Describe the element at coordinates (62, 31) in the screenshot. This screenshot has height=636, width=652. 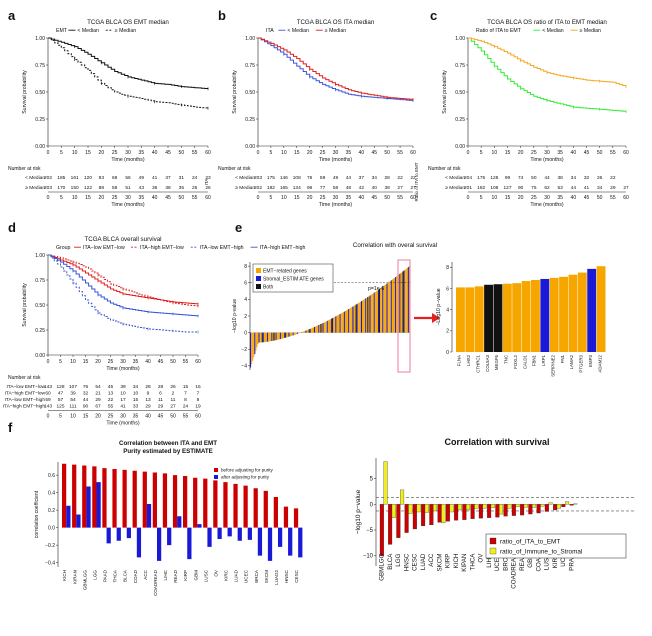
I see `legend-label-a: EMT` at that location.